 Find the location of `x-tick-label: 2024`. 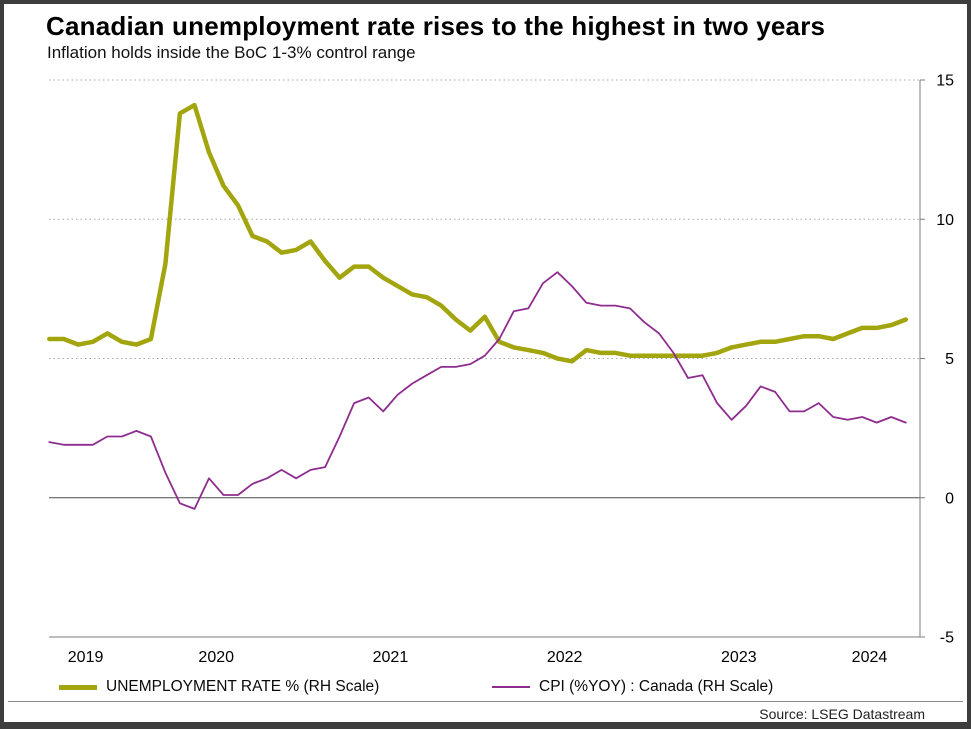

x-tick-label: 2024 is located at coordinates (870, 657).